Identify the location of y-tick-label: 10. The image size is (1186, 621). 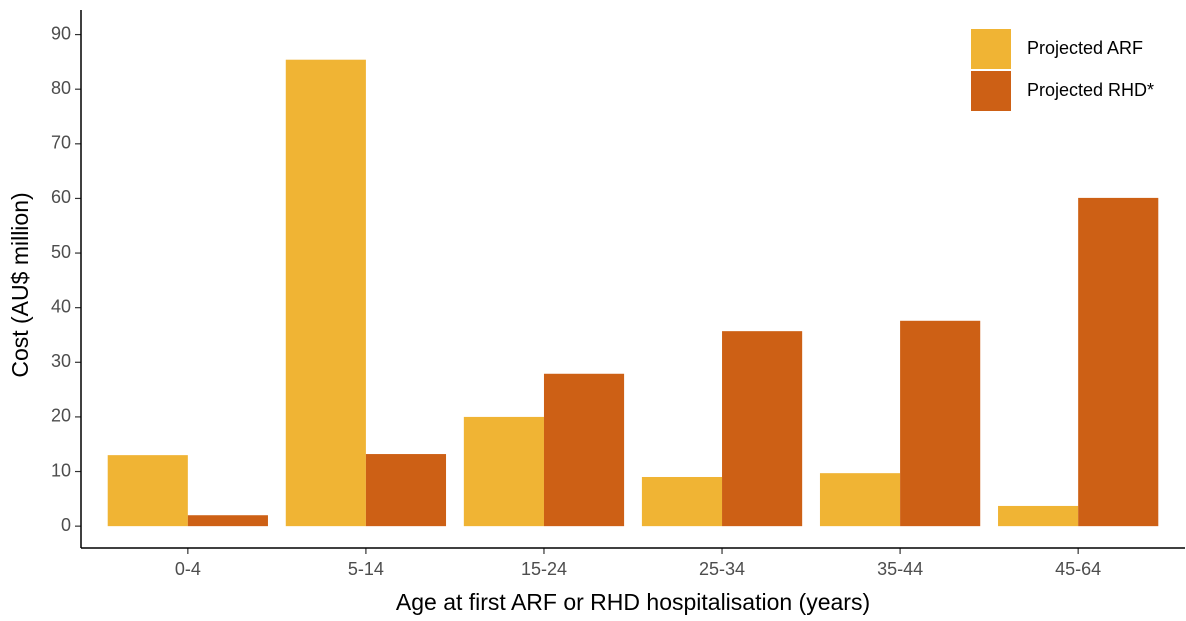
(61, 470).